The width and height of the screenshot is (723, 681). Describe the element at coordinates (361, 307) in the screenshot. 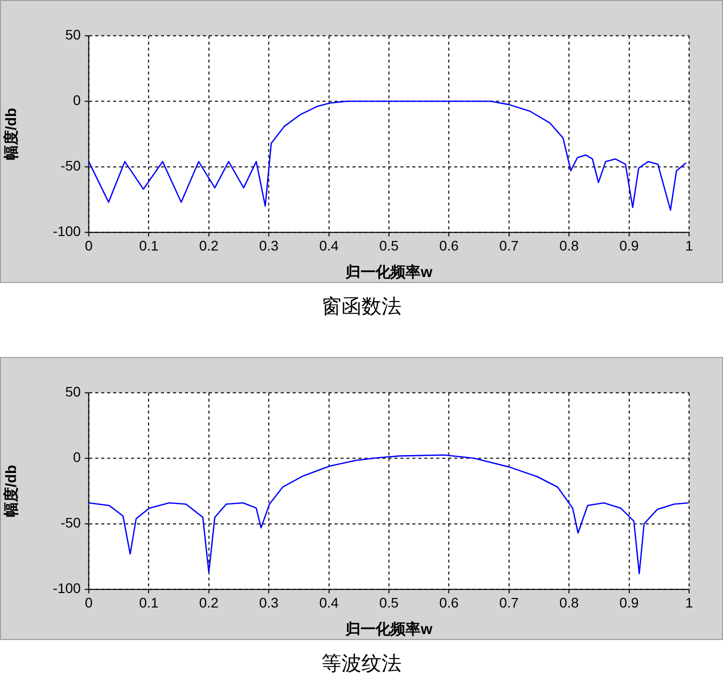

I see `text: 窗函数法` at that location.